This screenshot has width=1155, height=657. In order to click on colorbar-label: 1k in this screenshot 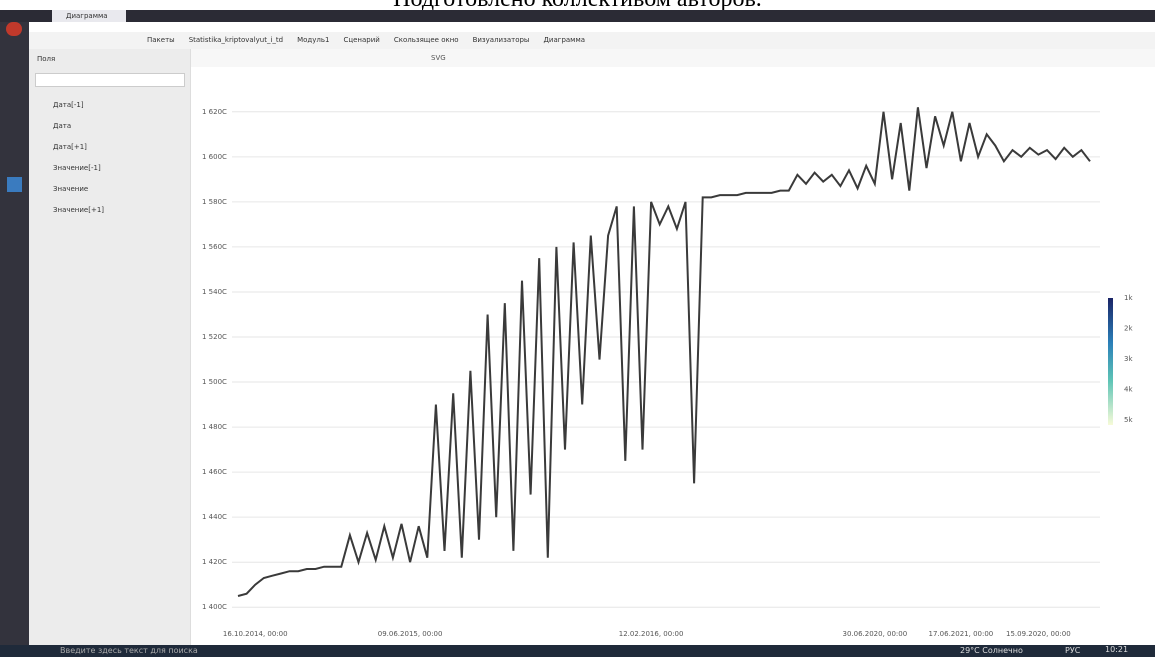, I will do `click(1128, 298)`.